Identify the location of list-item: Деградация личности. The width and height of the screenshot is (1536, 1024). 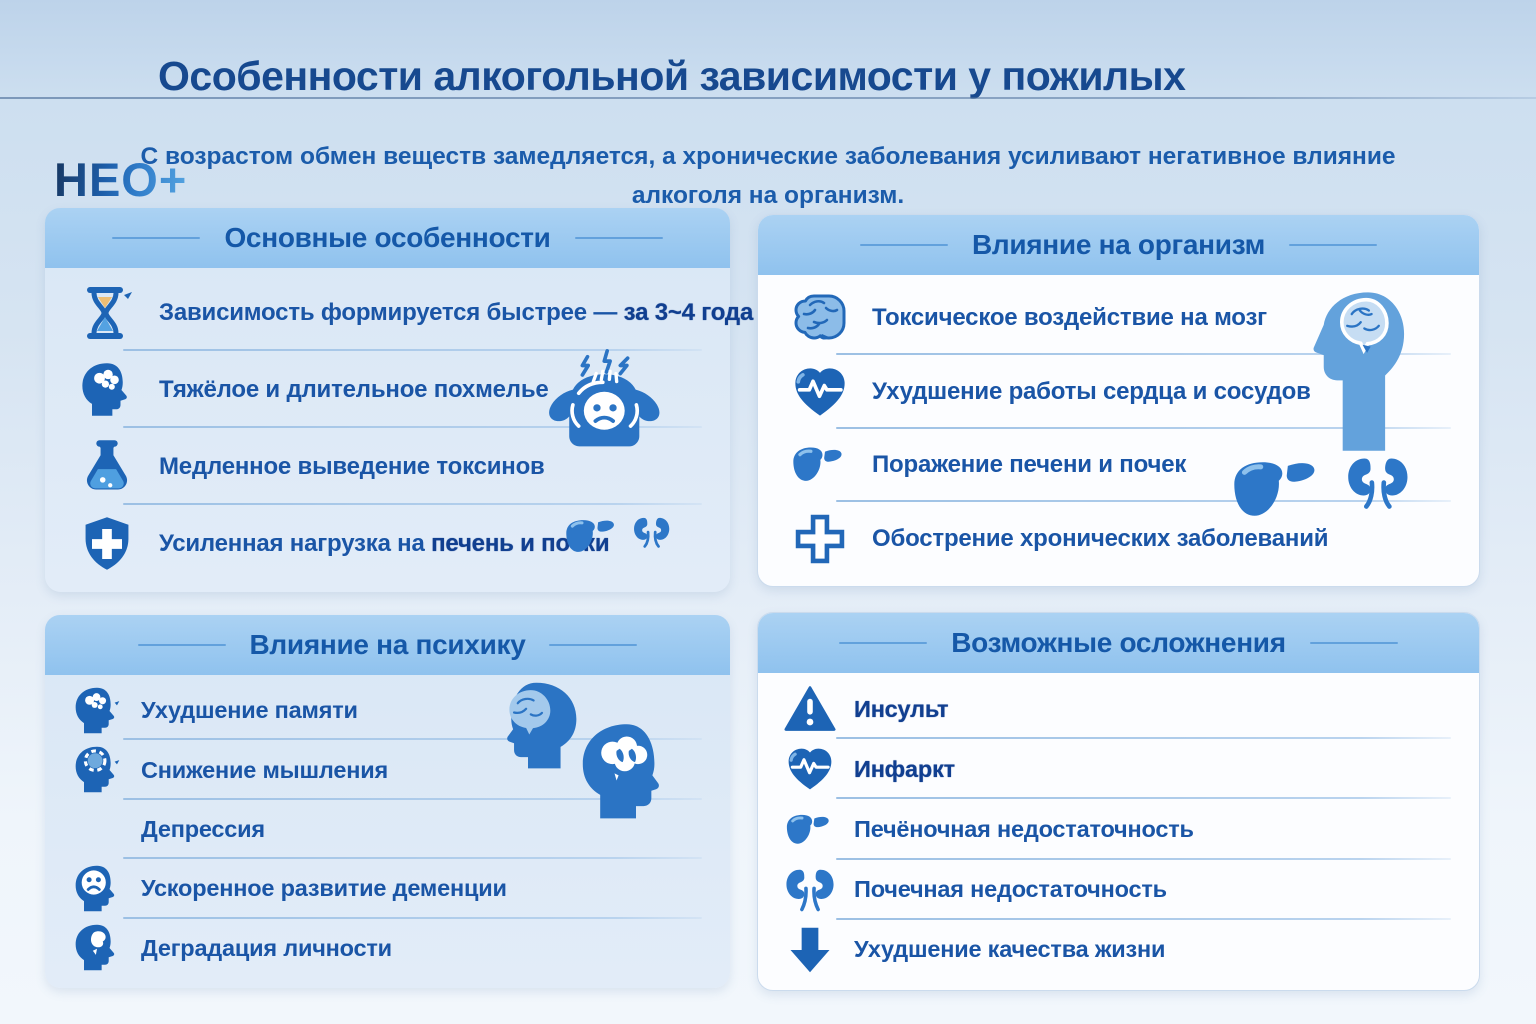
(387, 948).